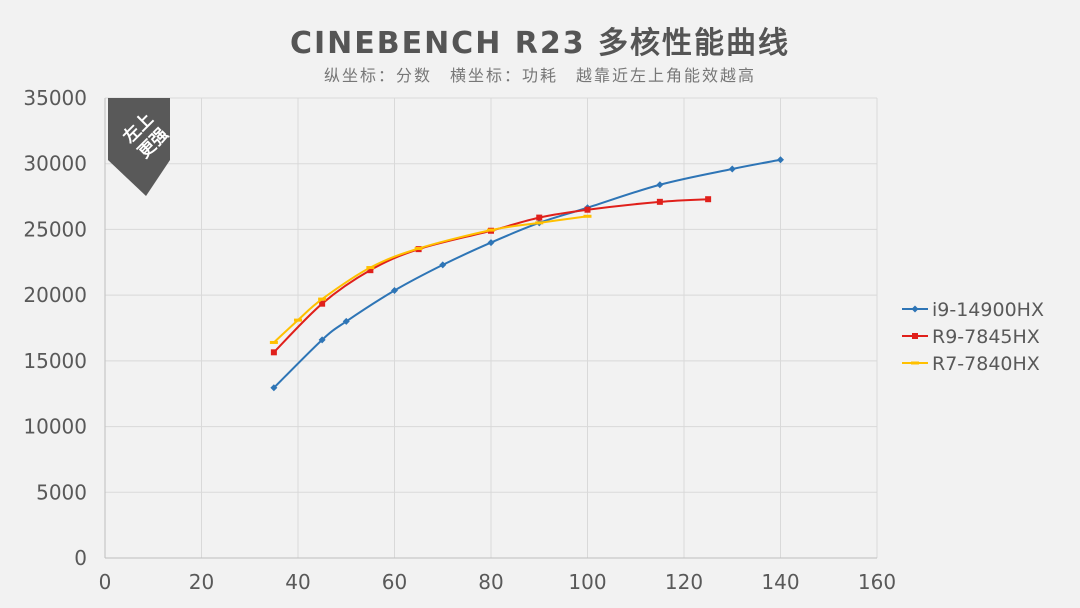 The width and height of the screenshot is (1080, 608). Describe the element at coordinates (988, 310) in the screenshot. I see `legend-label: i9-14900HX` at that location.